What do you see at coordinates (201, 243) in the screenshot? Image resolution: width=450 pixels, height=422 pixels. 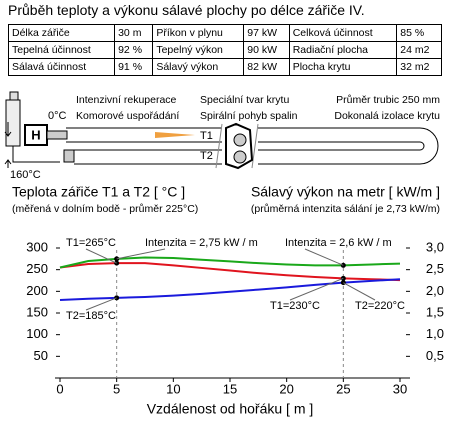 I see `annotation: Intenzita = 2,75 kW / m` at bounding box center [201, 243].